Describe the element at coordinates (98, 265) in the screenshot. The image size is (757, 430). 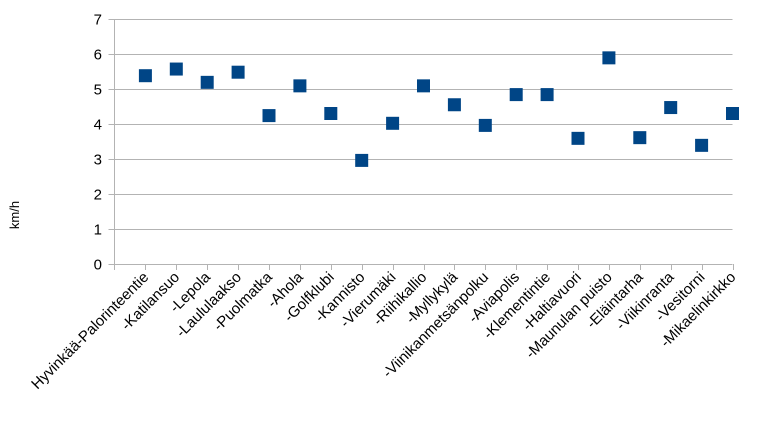
I see `y-tick-label: 0` at that location.